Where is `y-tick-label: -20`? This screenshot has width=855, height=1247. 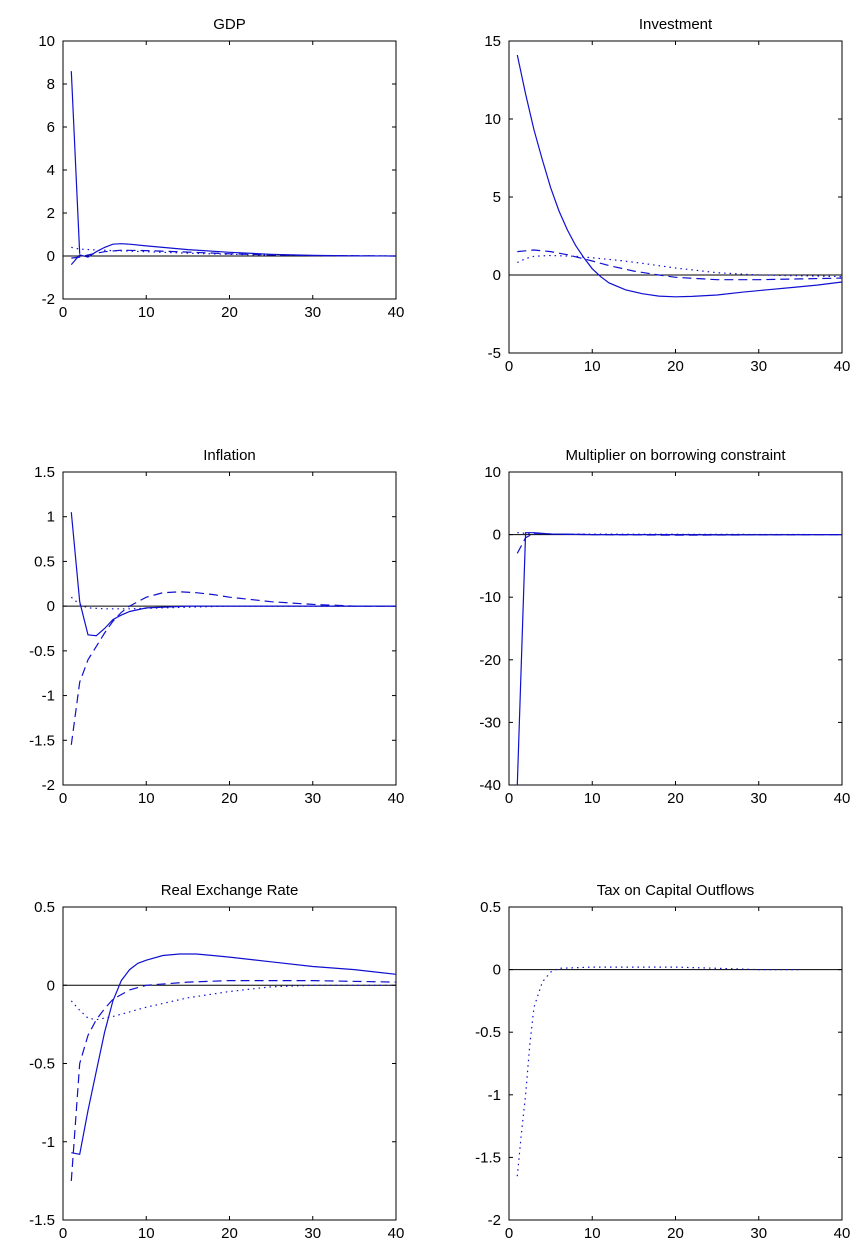
y-tick-label: -20 is located at coordinates (490, 660).